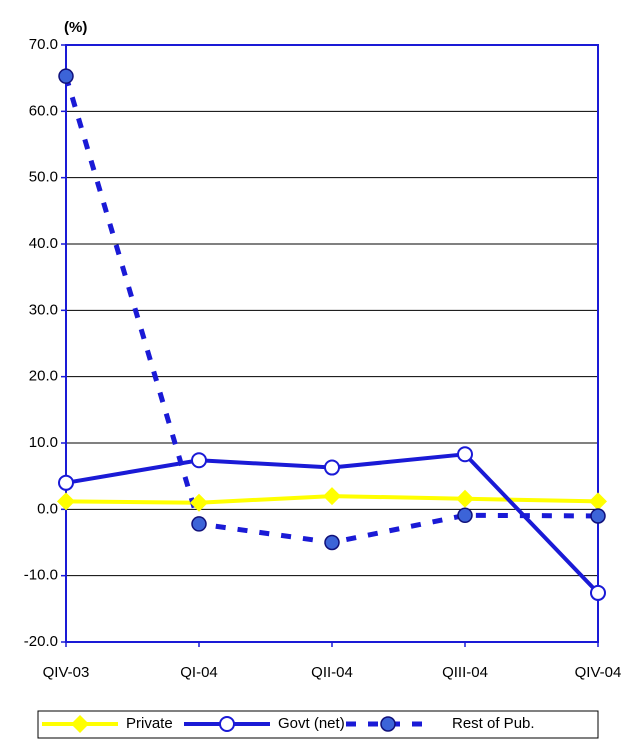  What do you see at coordinates (43, 243) in the screenshot?
I see `y-tick-label: 40.0` at bounding box center [43, 243].